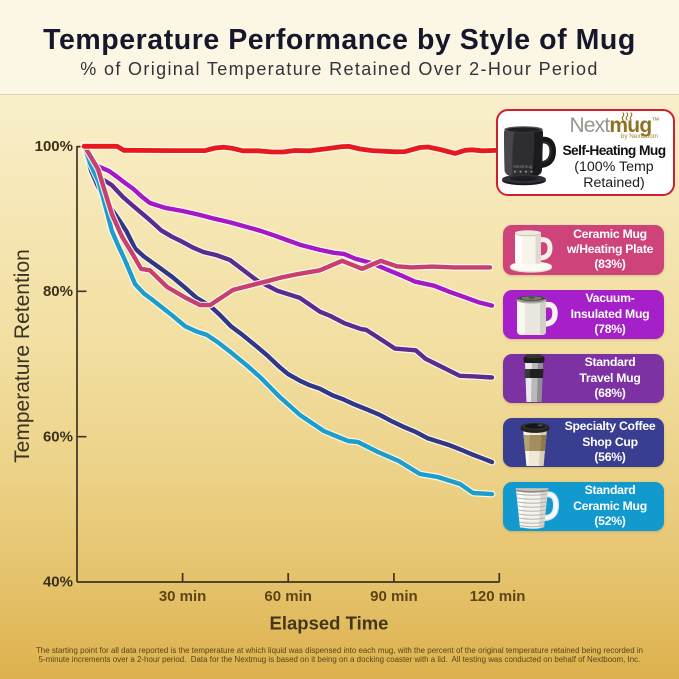 This screenshot has height=679, width=679. Describe the element at coordinates (329, 623) in the screenshot. I see `svg-text: Elapsed Time` at that location.